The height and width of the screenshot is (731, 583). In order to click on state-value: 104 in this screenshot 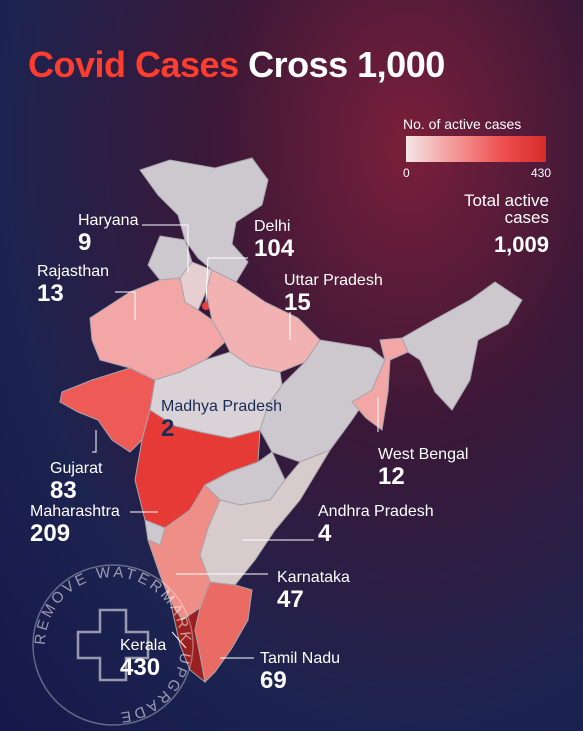, I will do `click(274, 248)`.